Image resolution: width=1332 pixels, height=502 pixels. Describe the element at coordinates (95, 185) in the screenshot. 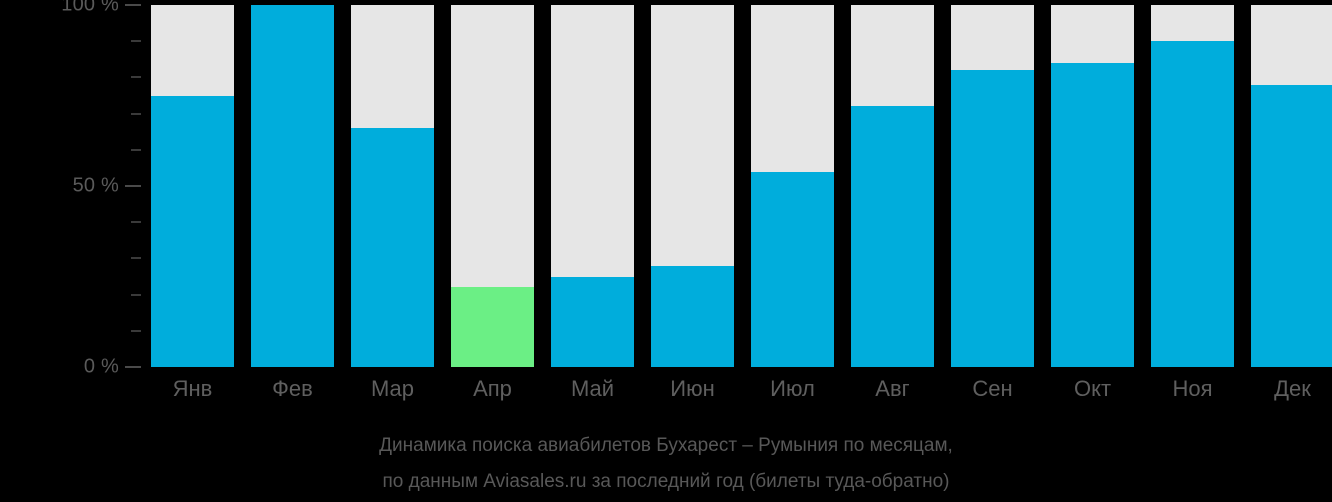

I see `y-axis-label: 50 %` at that location.